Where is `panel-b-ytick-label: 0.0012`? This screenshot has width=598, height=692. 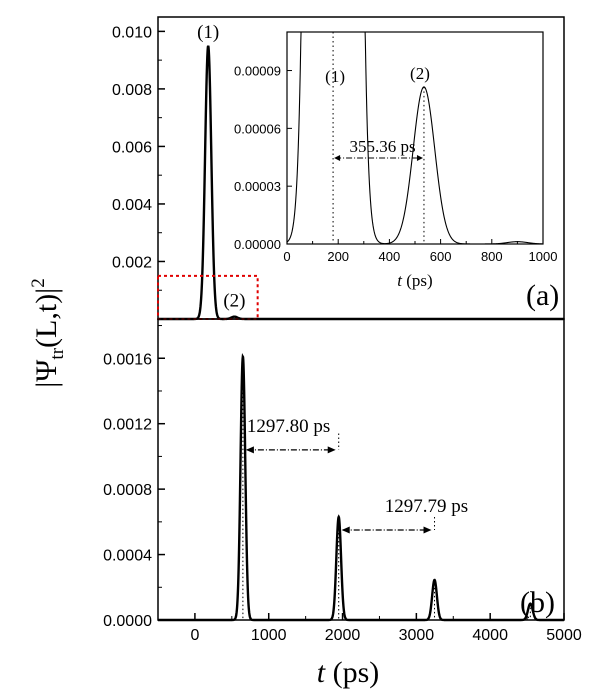 panel-b-ytick-label: 0.0012 is located at coordinates (127, 425).